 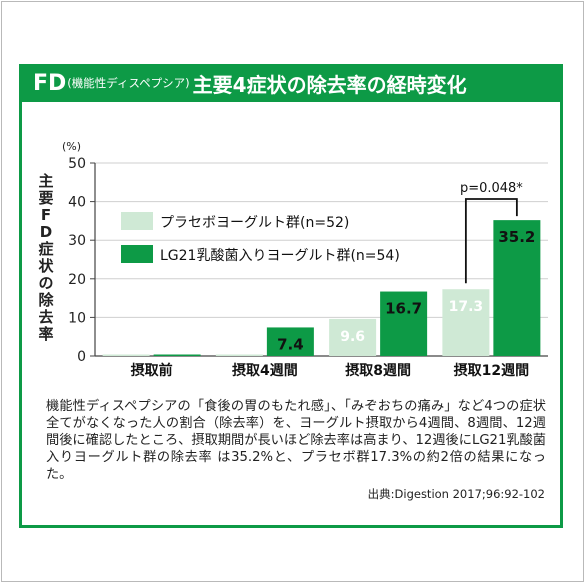 I want to click on bar-value-label: 17.3, so click(x=466, y=307).